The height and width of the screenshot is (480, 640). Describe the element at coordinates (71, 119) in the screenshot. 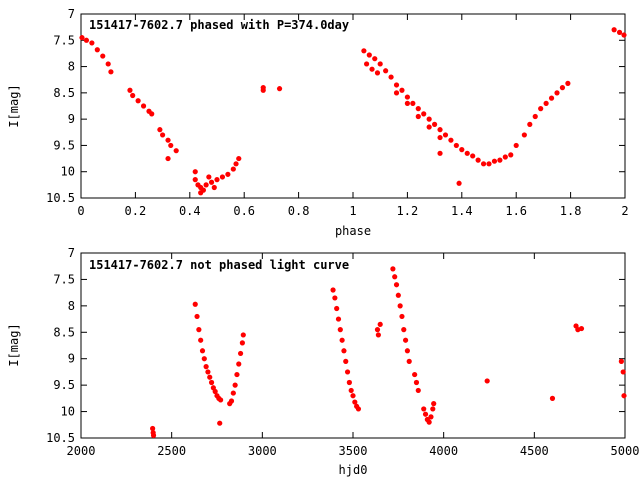

I see `y-tick-label: 9` at that location.